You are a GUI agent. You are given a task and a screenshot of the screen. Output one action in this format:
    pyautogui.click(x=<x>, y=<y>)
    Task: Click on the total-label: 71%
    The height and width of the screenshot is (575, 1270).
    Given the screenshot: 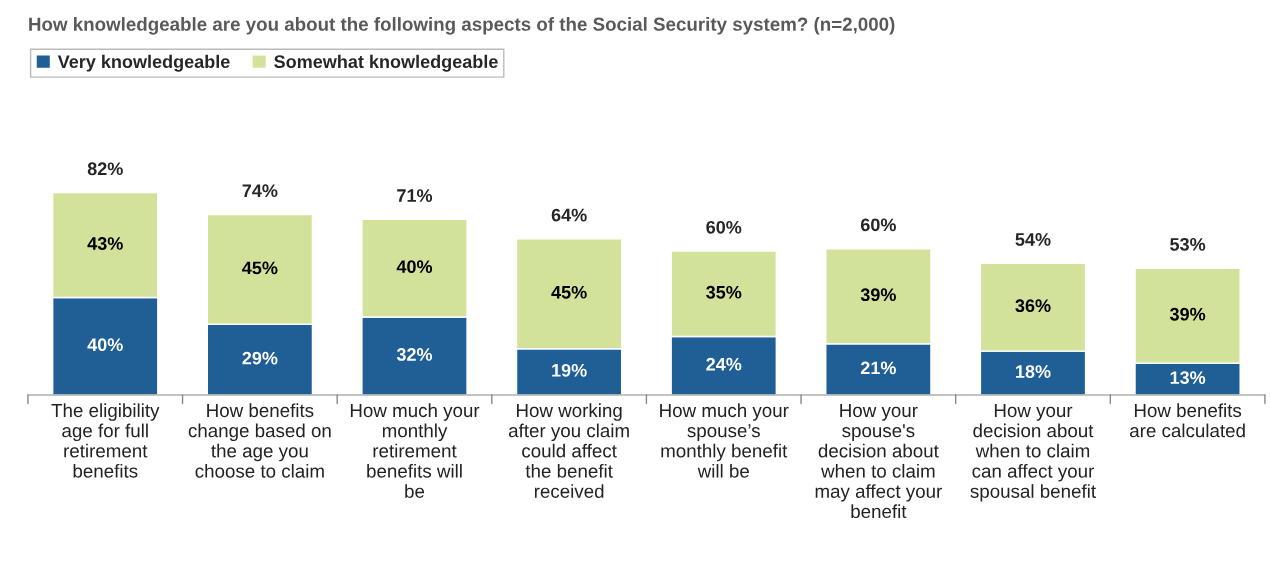 What is the action you would take?
    pyautogui.click(x=415, y=195)
    